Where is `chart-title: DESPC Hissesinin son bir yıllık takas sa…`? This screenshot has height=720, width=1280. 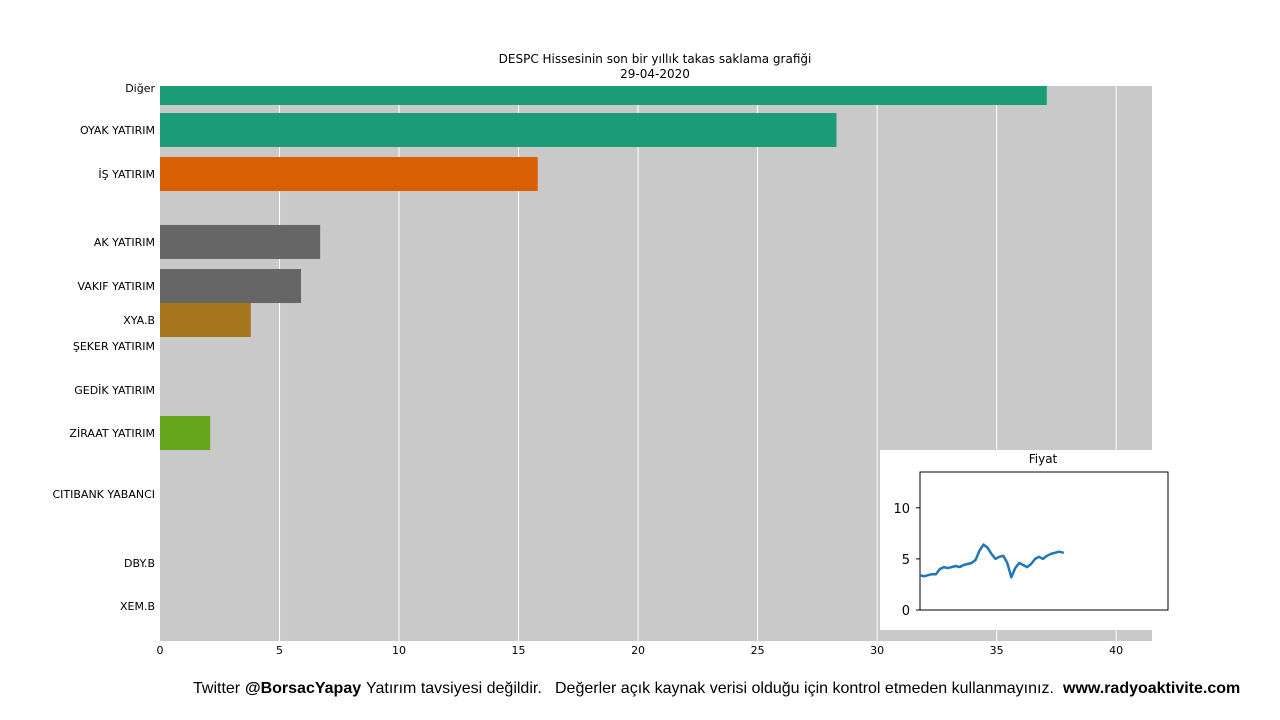 chart-title: DESPC Hissesinin son bir yıllık takas sa… is located at coordinates (655, 59).